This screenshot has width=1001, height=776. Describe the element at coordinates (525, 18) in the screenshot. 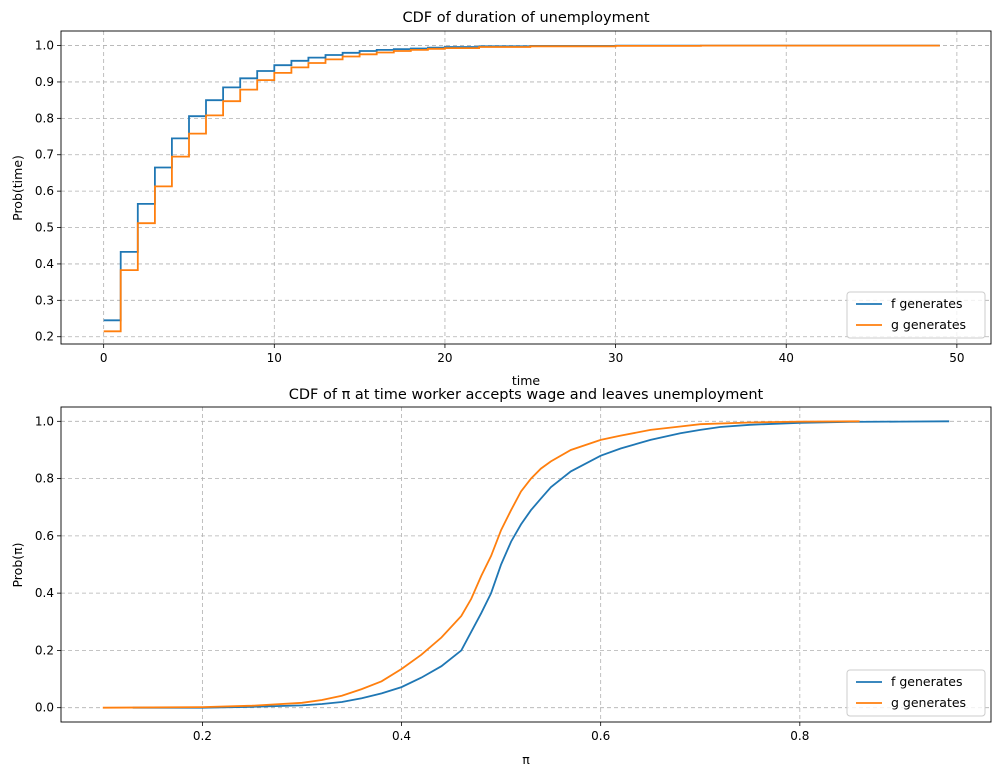

I see `chart-title: CDF of duration of unemployment` at that location.